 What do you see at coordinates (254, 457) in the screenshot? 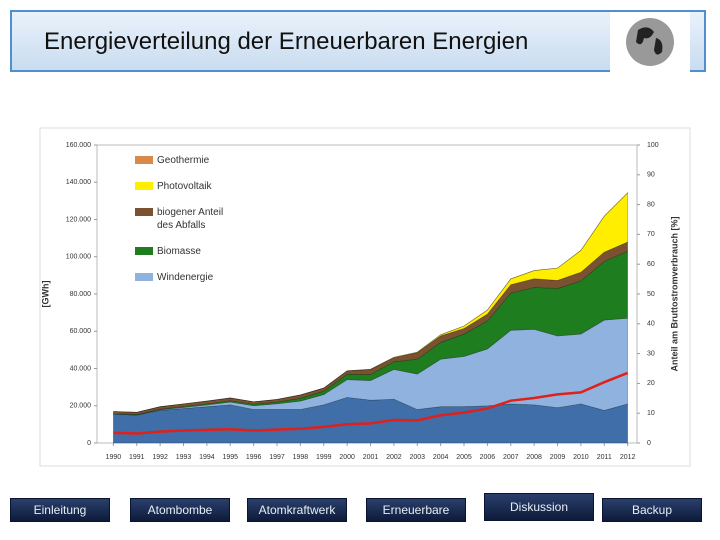
I see `x-tick-label: 1996` at bounding box center [254, 457].